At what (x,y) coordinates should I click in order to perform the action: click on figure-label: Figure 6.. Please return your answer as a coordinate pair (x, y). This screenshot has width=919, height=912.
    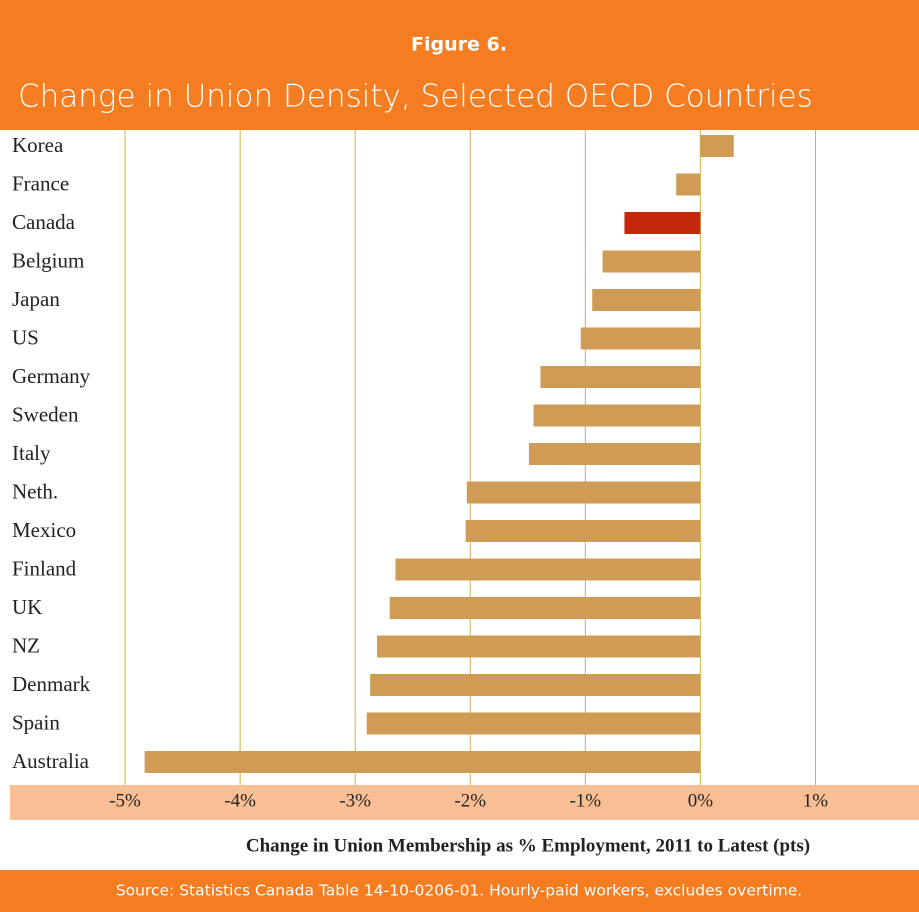
    Looking at the image, I should click on (459, 45).